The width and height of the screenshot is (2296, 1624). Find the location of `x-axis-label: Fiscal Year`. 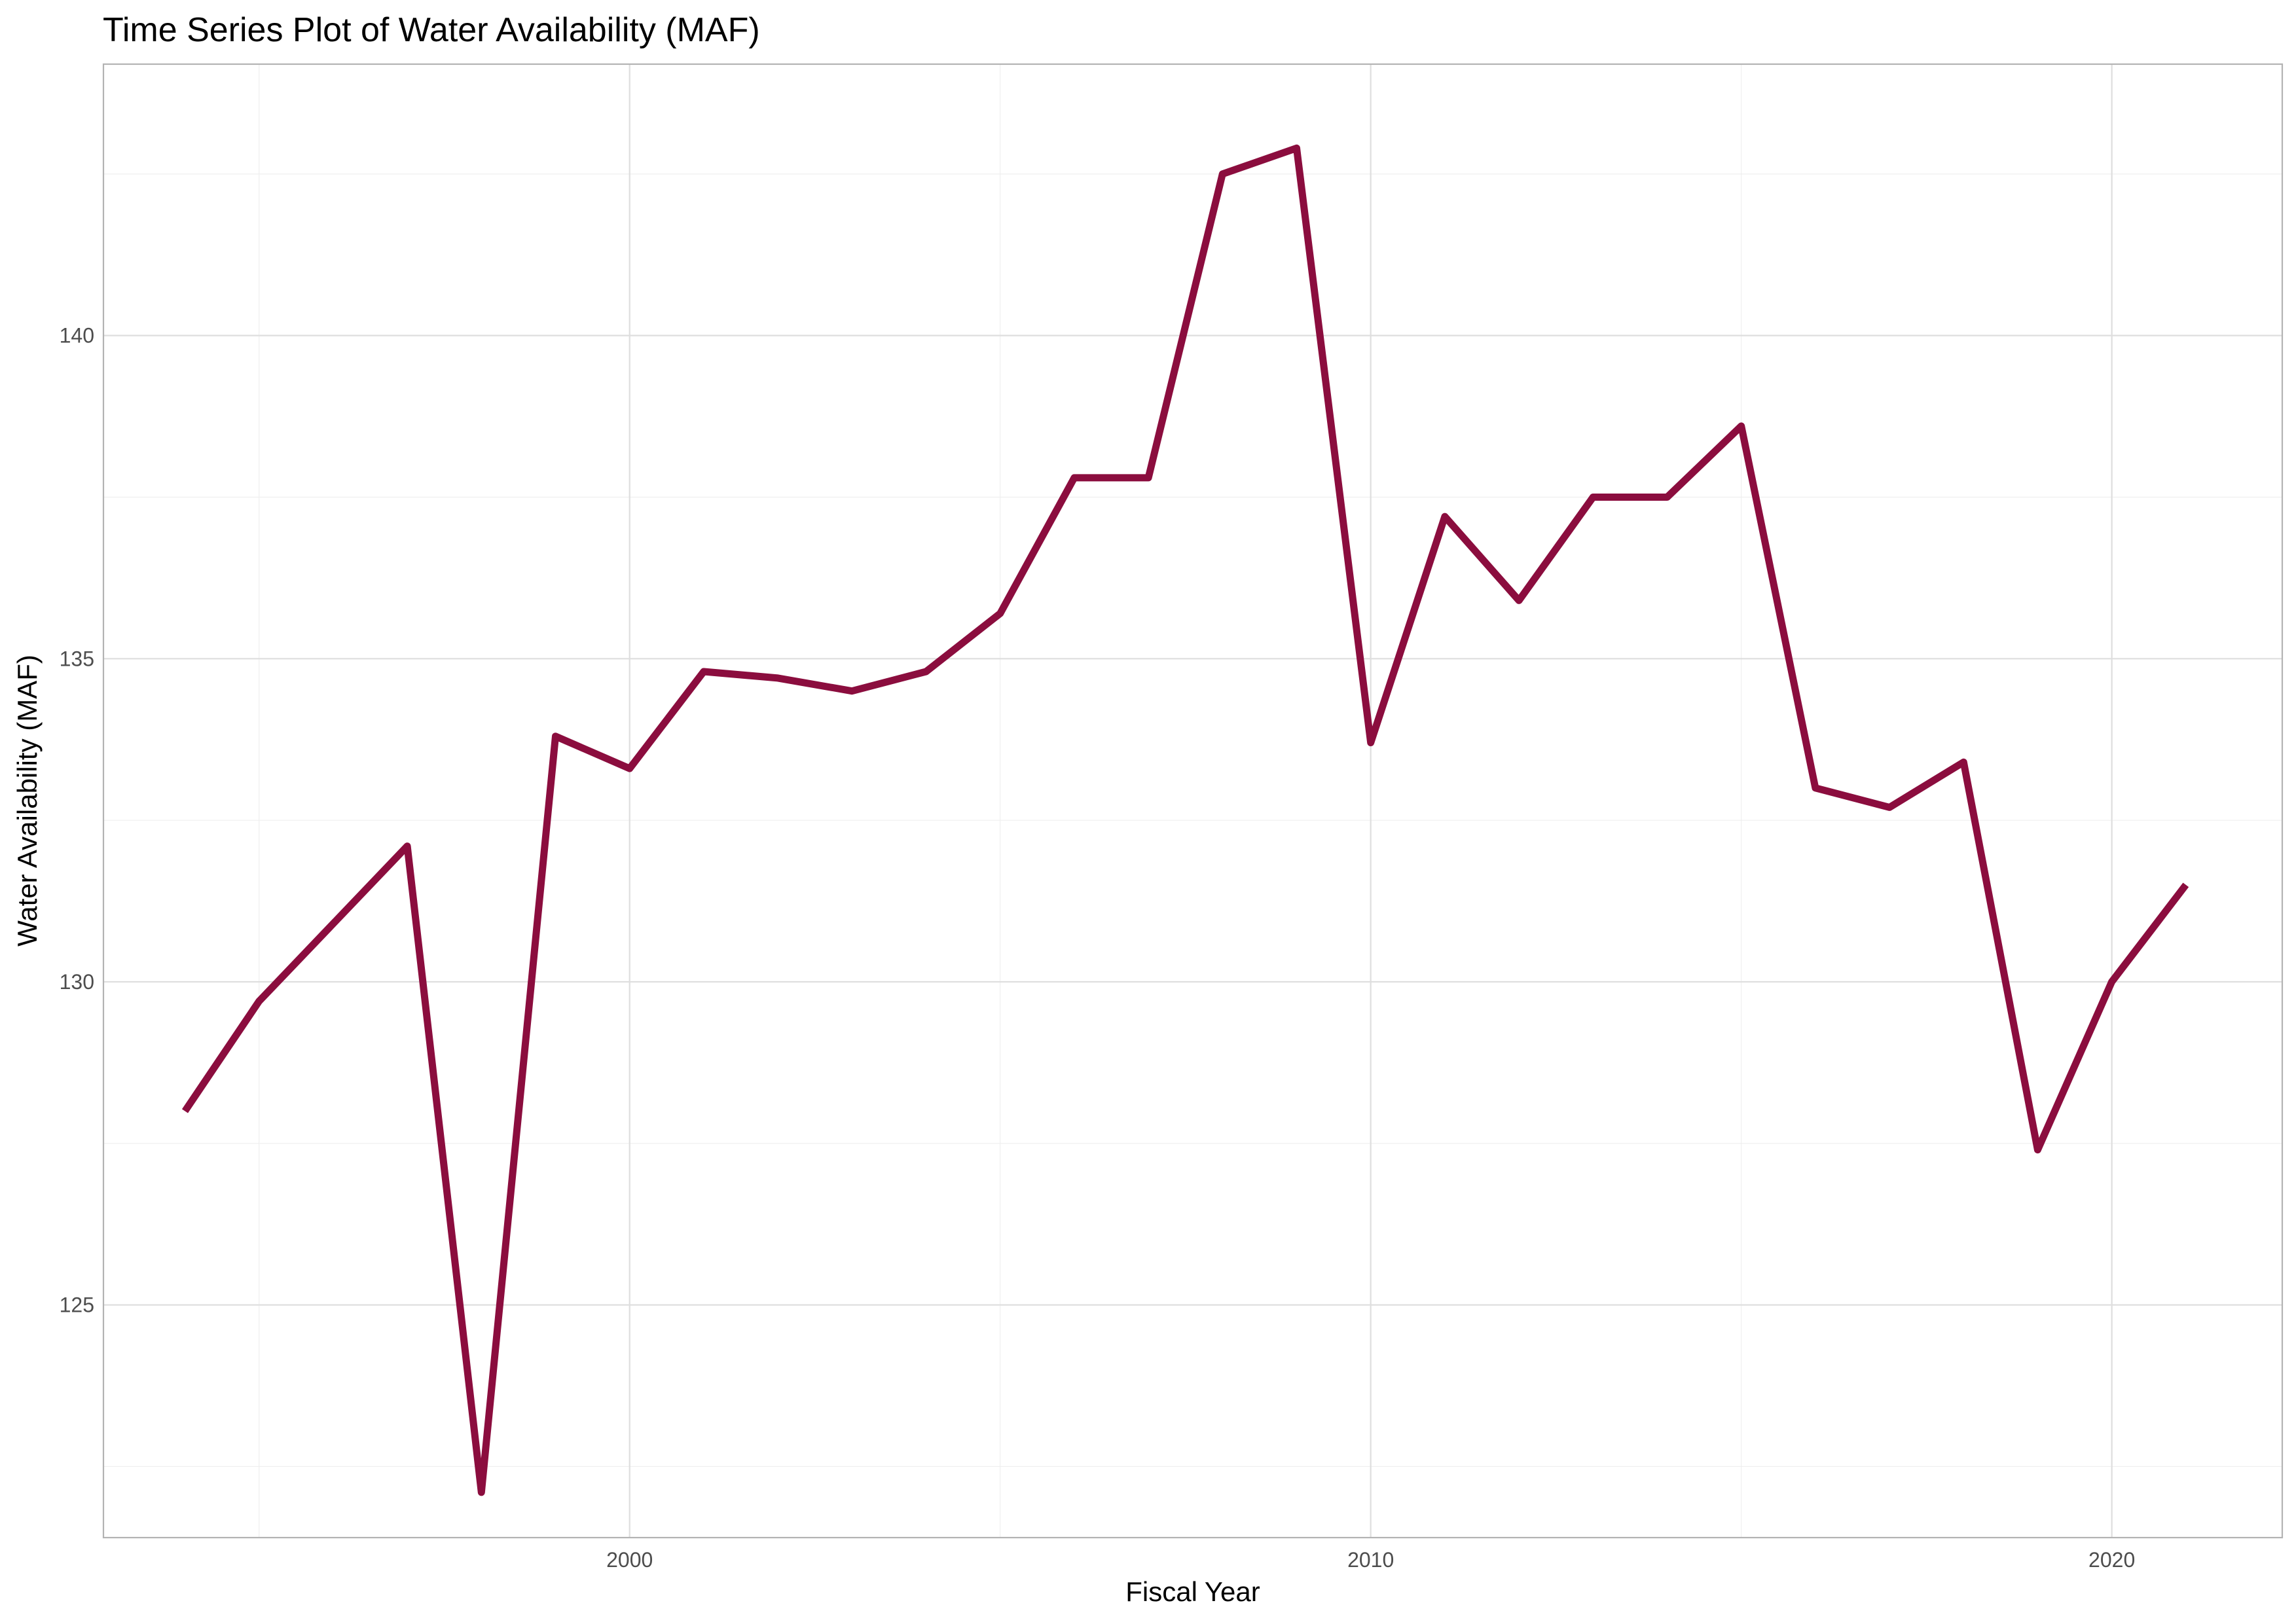

x-axis-label: Fiscal Year is located at coordinates (1192, 1592).